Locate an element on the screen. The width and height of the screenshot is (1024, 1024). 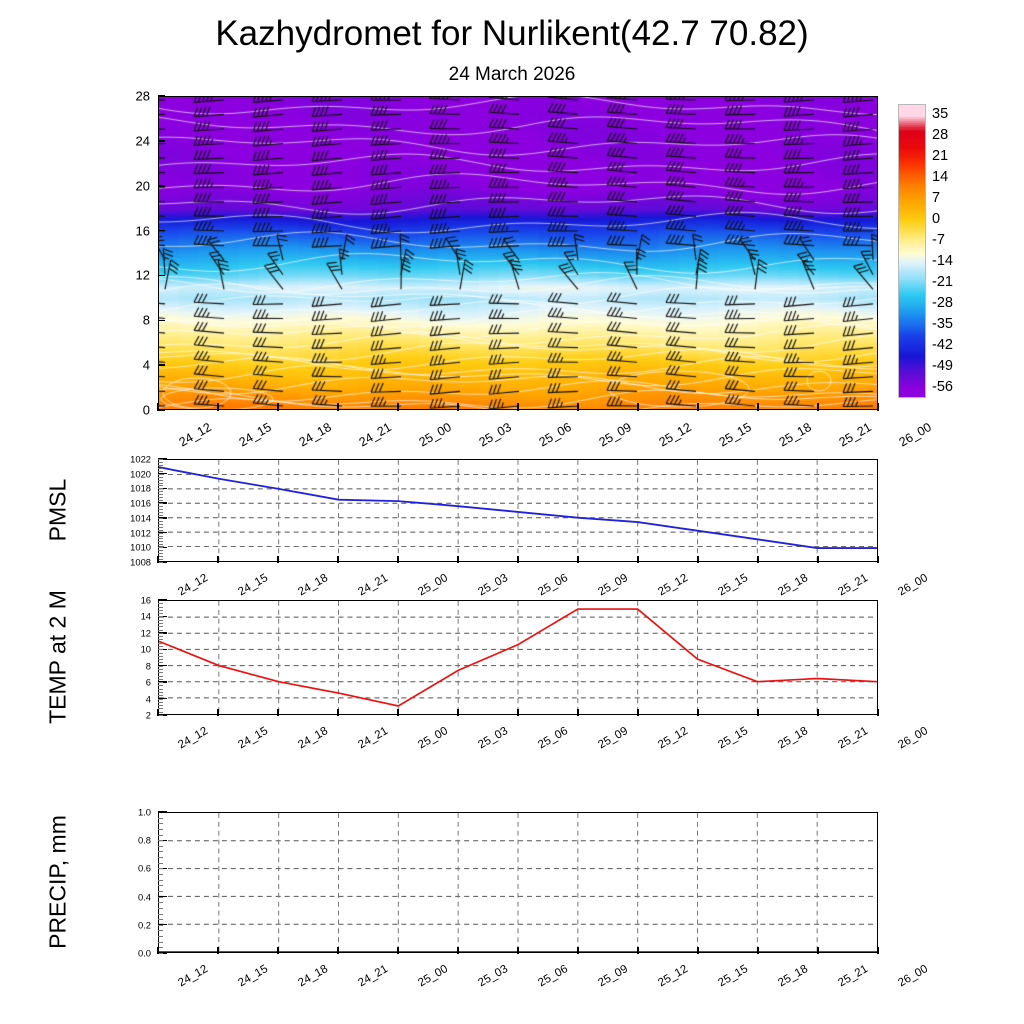
temp-xtick-25_09: 25_09 is located at coordinates (613, 738).